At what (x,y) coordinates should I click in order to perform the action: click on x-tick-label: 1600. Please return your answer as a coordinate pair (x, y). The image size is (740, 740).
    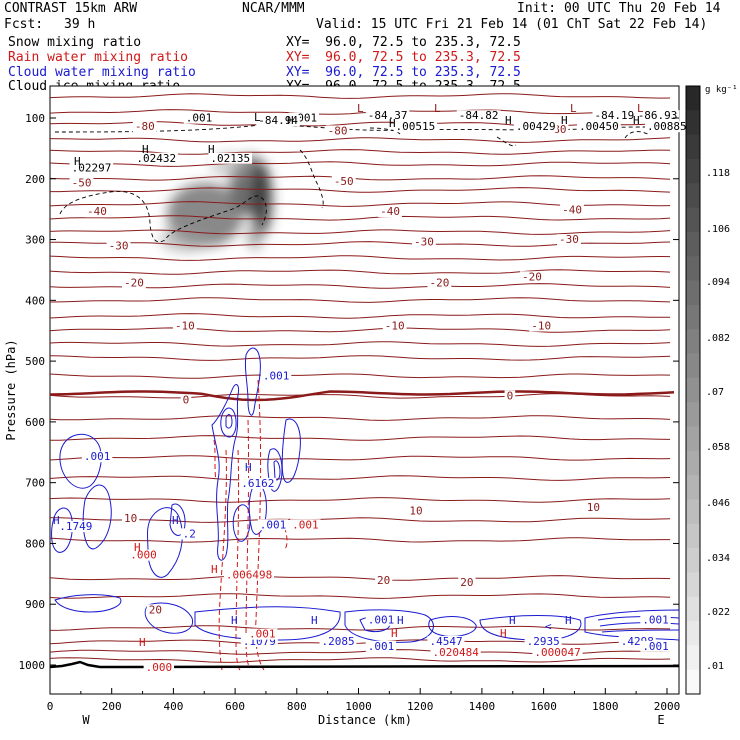
    Looking at the image, I should click on (543, 706).